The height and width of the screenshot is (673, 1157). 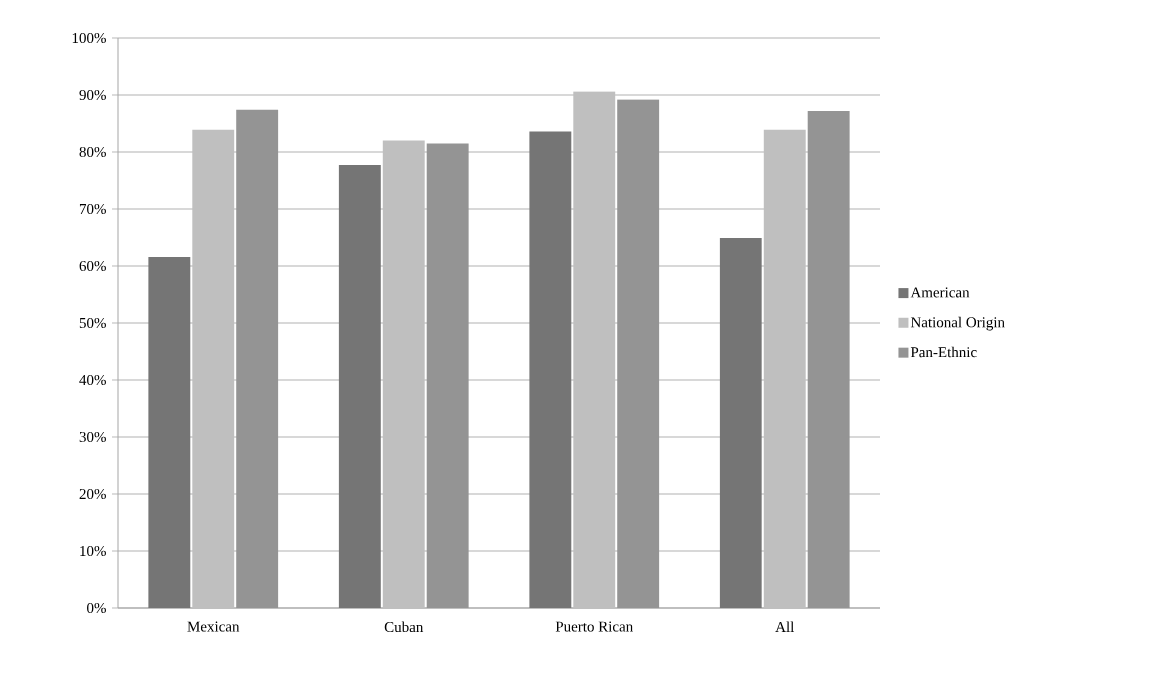 What do you see at coordinates (89, 38) in the screenshot?
I see `y-tick-label: 100%` at bounding box center [89, 38].